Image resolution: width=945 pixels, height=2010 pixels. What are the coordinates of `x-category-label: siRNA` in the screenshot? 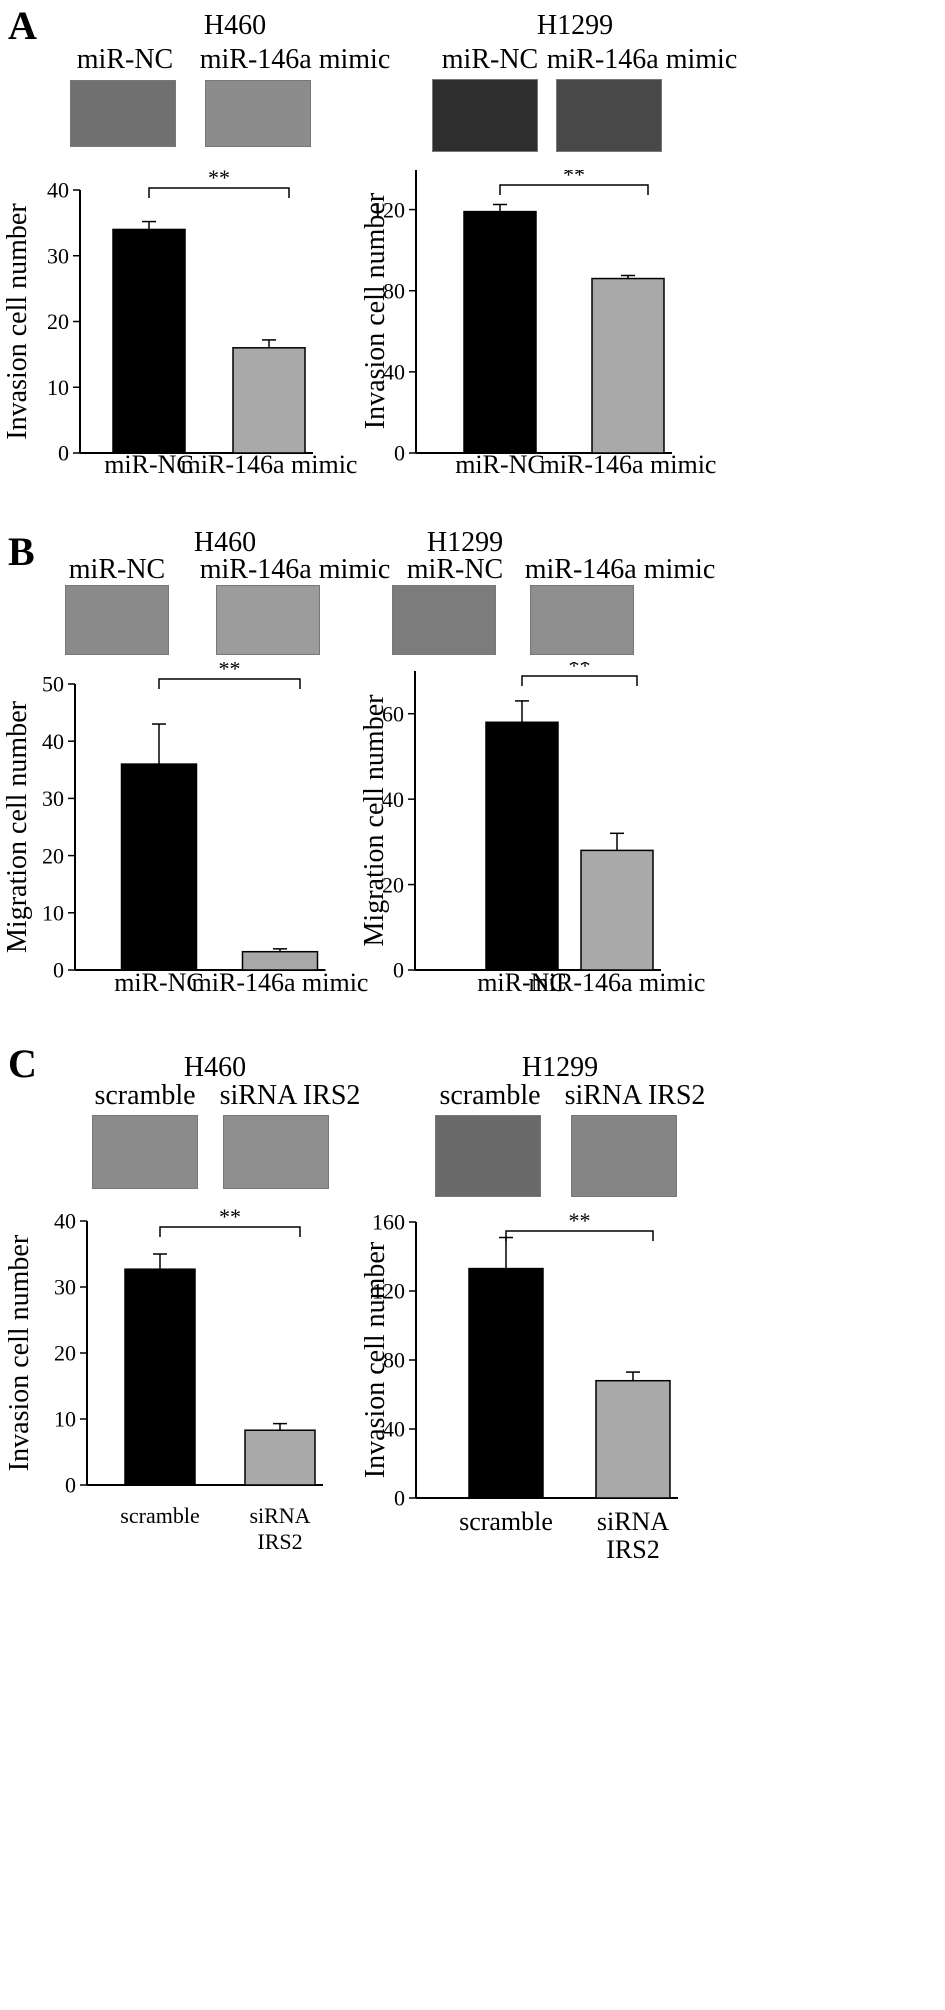 It's located at (633, 1521).